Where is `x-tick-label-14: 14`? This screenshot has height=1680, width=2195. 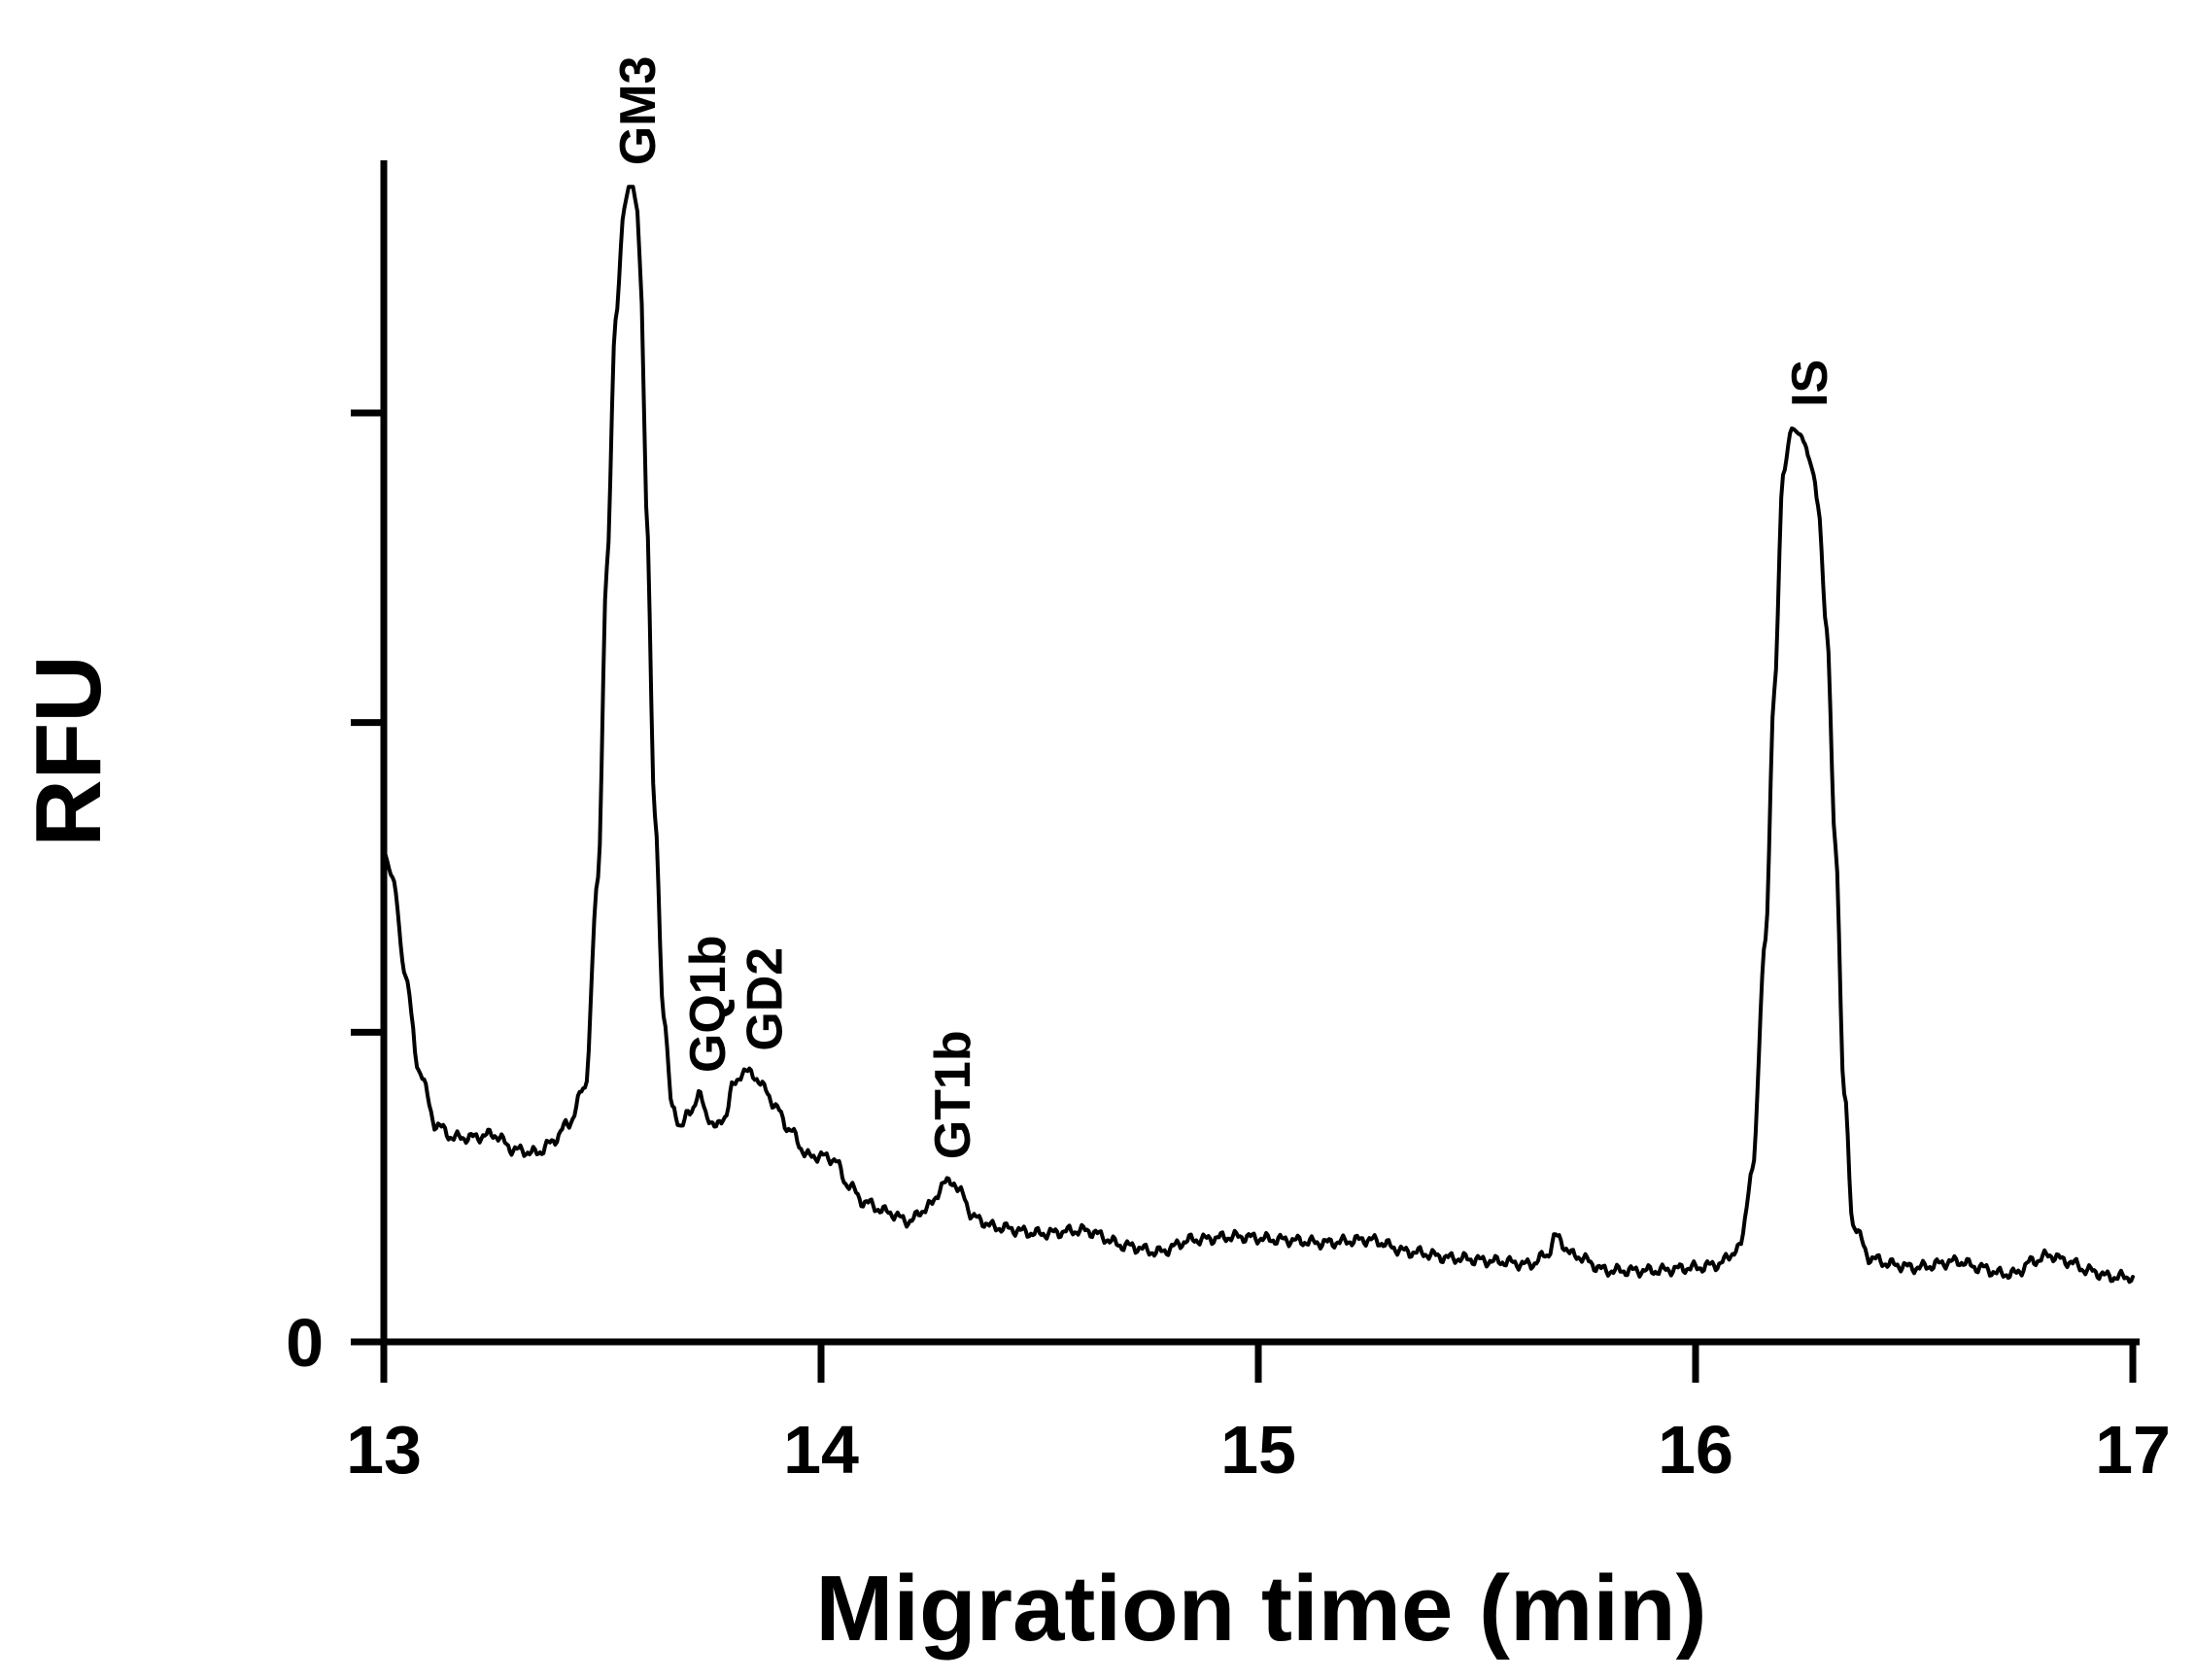
x-tick-label-14: 14 is located at coordinates (821, 1450).